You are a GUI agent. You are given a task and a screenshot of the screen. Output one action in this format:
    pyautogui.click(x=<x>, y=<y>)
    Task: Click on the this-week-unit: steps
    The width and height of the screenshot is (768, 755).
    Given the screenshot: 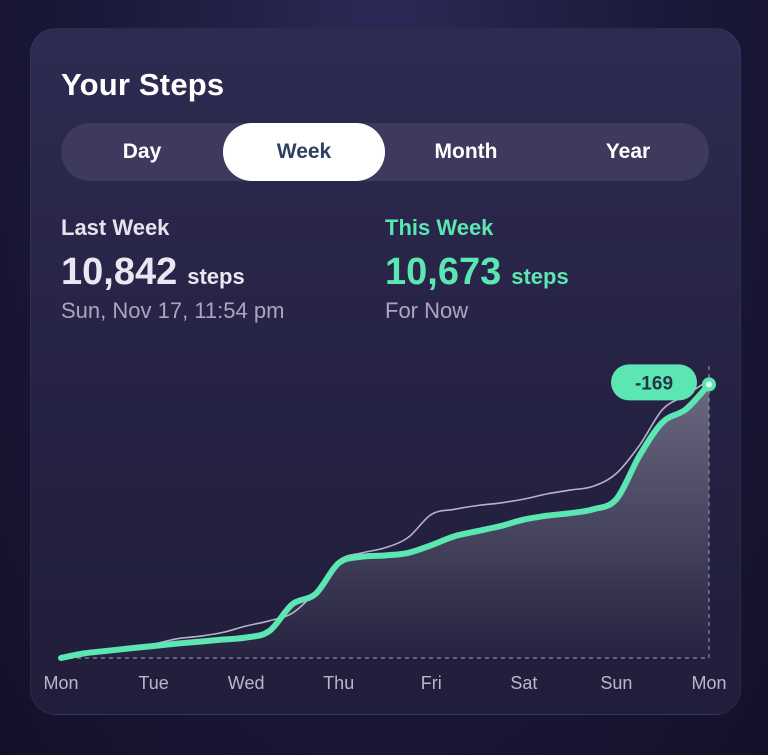 What is the action you would take?
    pyautogui.click(x=540, y=276)
    